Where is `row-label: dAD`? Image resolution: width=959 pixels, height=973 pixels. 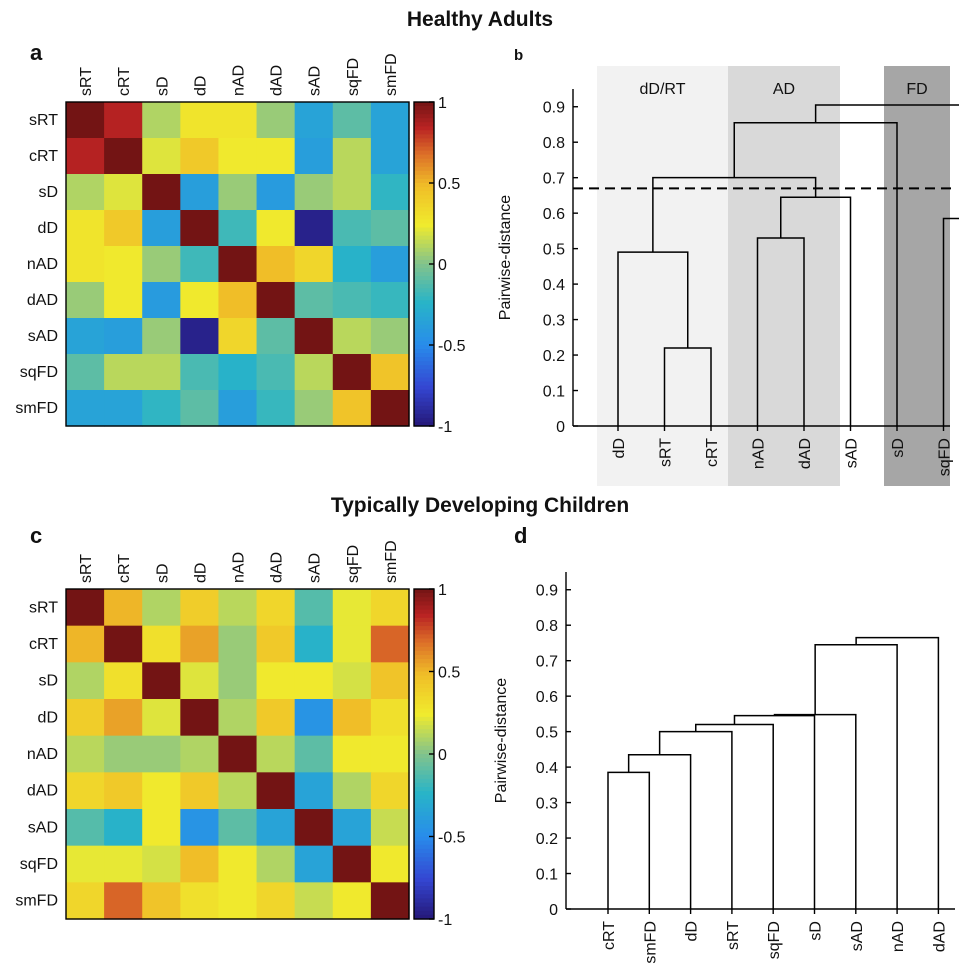
row-label: dAD is located at coordinates (42, 791).